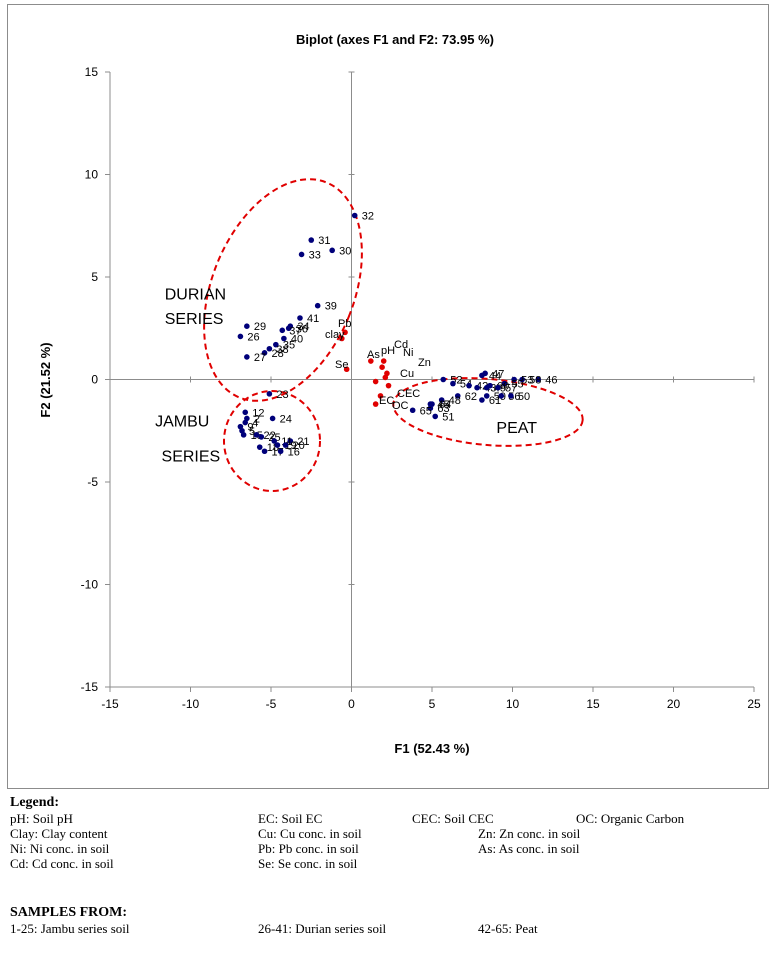 The image size is (775, 956). I want to click on variable-label: Zn, so click(424, 363).